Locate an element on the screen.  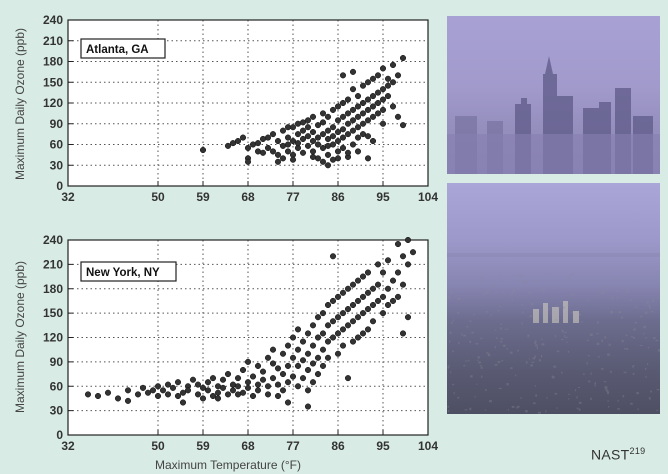
x-tick-label: 32 is located at coordinates (68, 197).